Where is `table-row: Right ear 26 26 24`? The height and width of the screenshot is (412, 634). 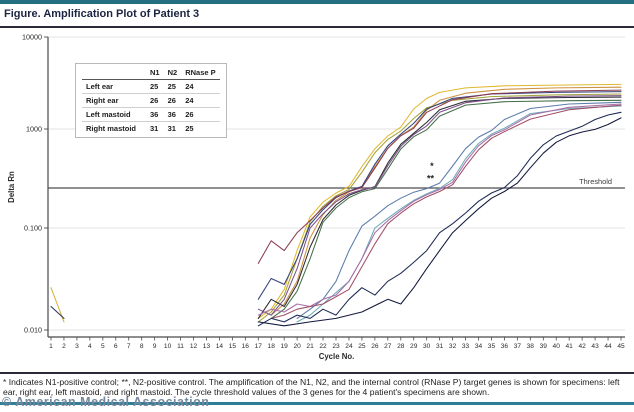
table-row: Right ear 26 26 24 is located at coordinates (151, 100).